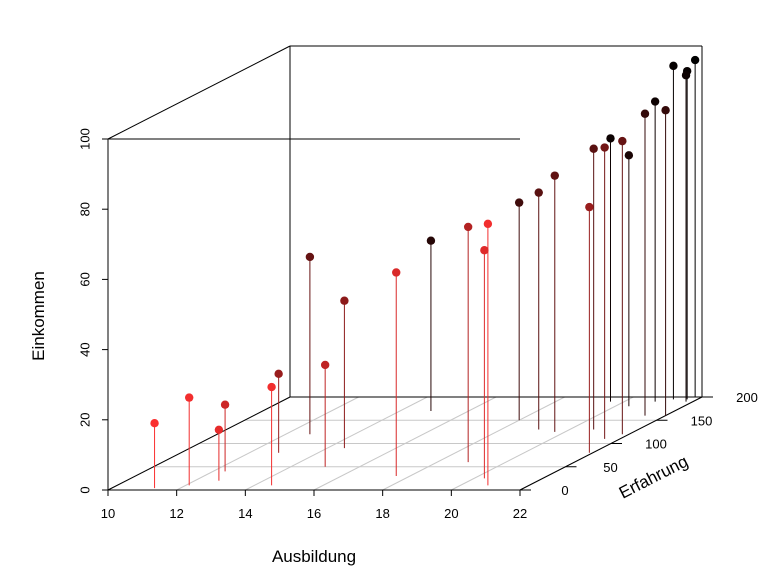 Image resolution: width=771 pixels, height=582 pixels. What do you see at coordinates (84, 139) in the screenshot?
I see `z-tick-label: 100` at bounding box center [84, 139].